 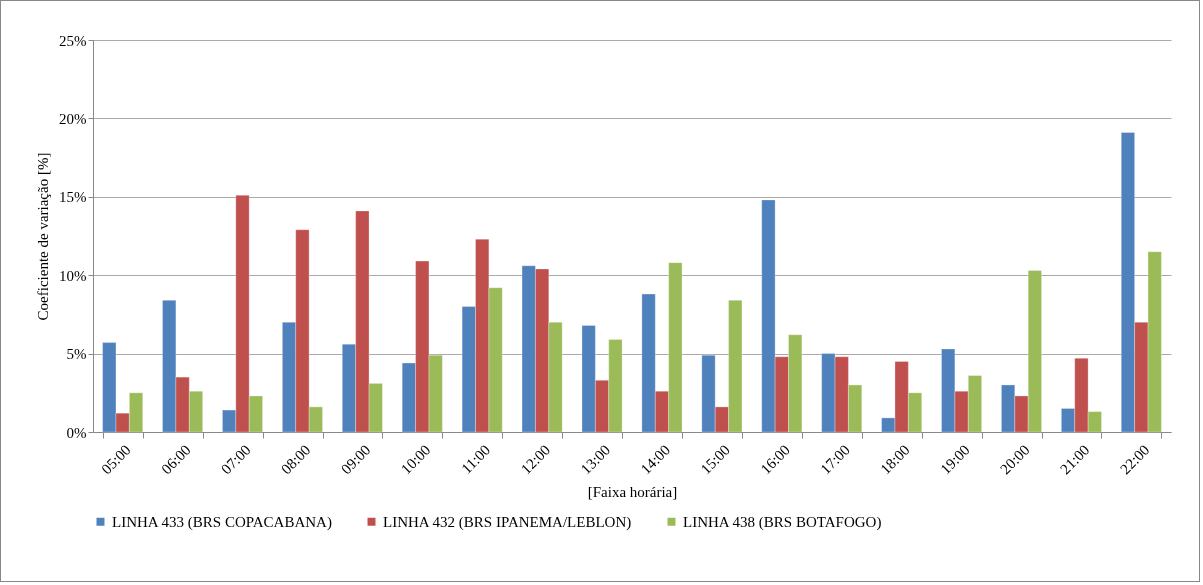 What do you see at coordinates (632, 492) in the screenshot?
I see `x-axis-title: [Faixa horária]` at bounding box center [632, 492].